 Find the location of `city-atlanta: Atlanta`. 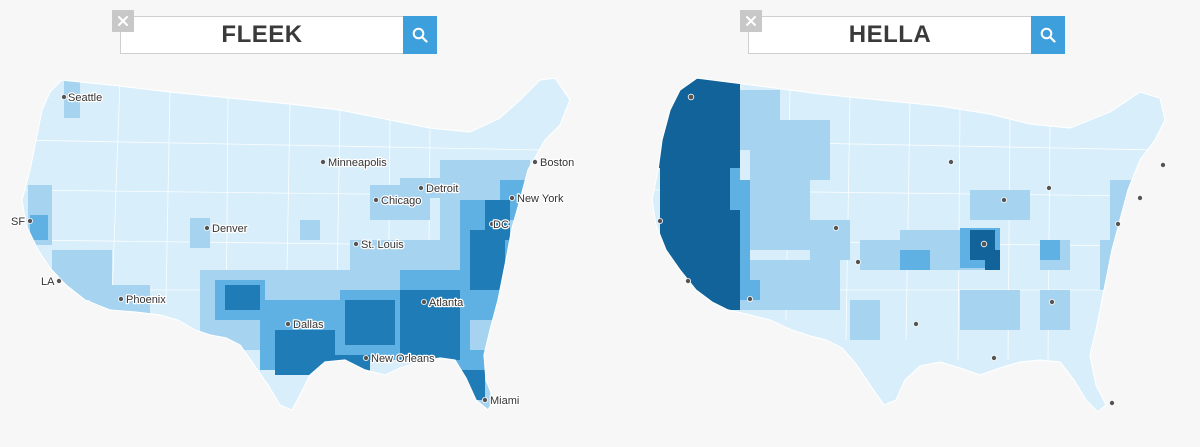

city-atlanta: Atlanta is located at coordinates (442, 303).